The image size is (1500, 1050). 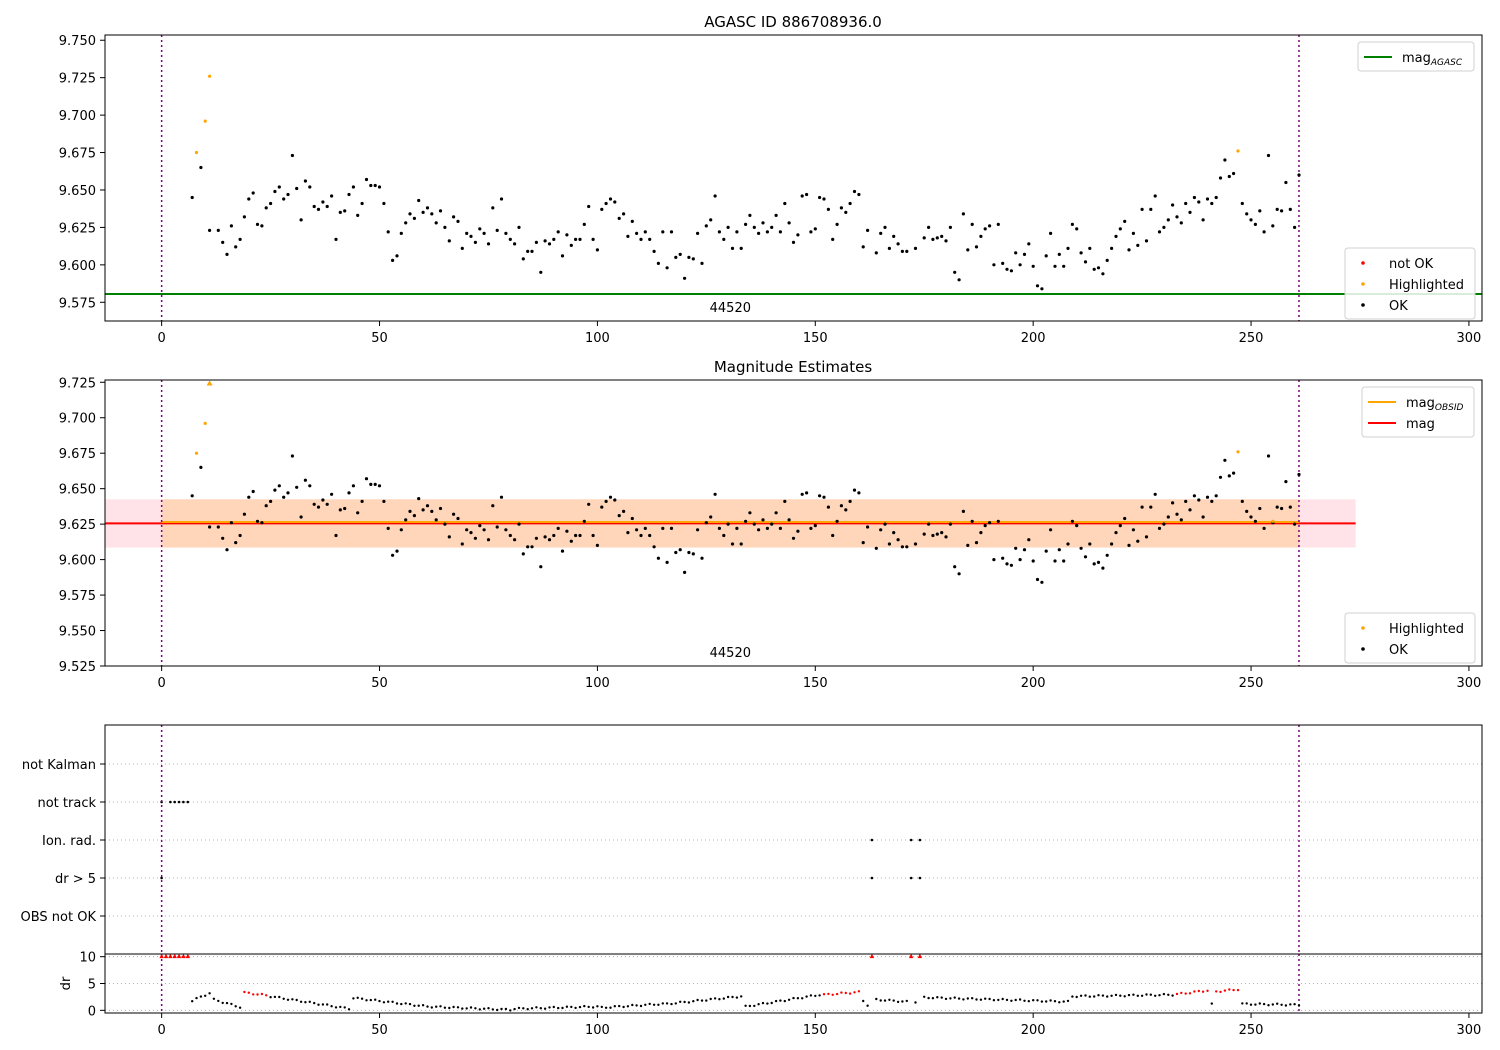 What do you see at coordinates (77, 41) in the screenshot?
I see `y-tick-label: 9.750` at bounding box center [77, 41].